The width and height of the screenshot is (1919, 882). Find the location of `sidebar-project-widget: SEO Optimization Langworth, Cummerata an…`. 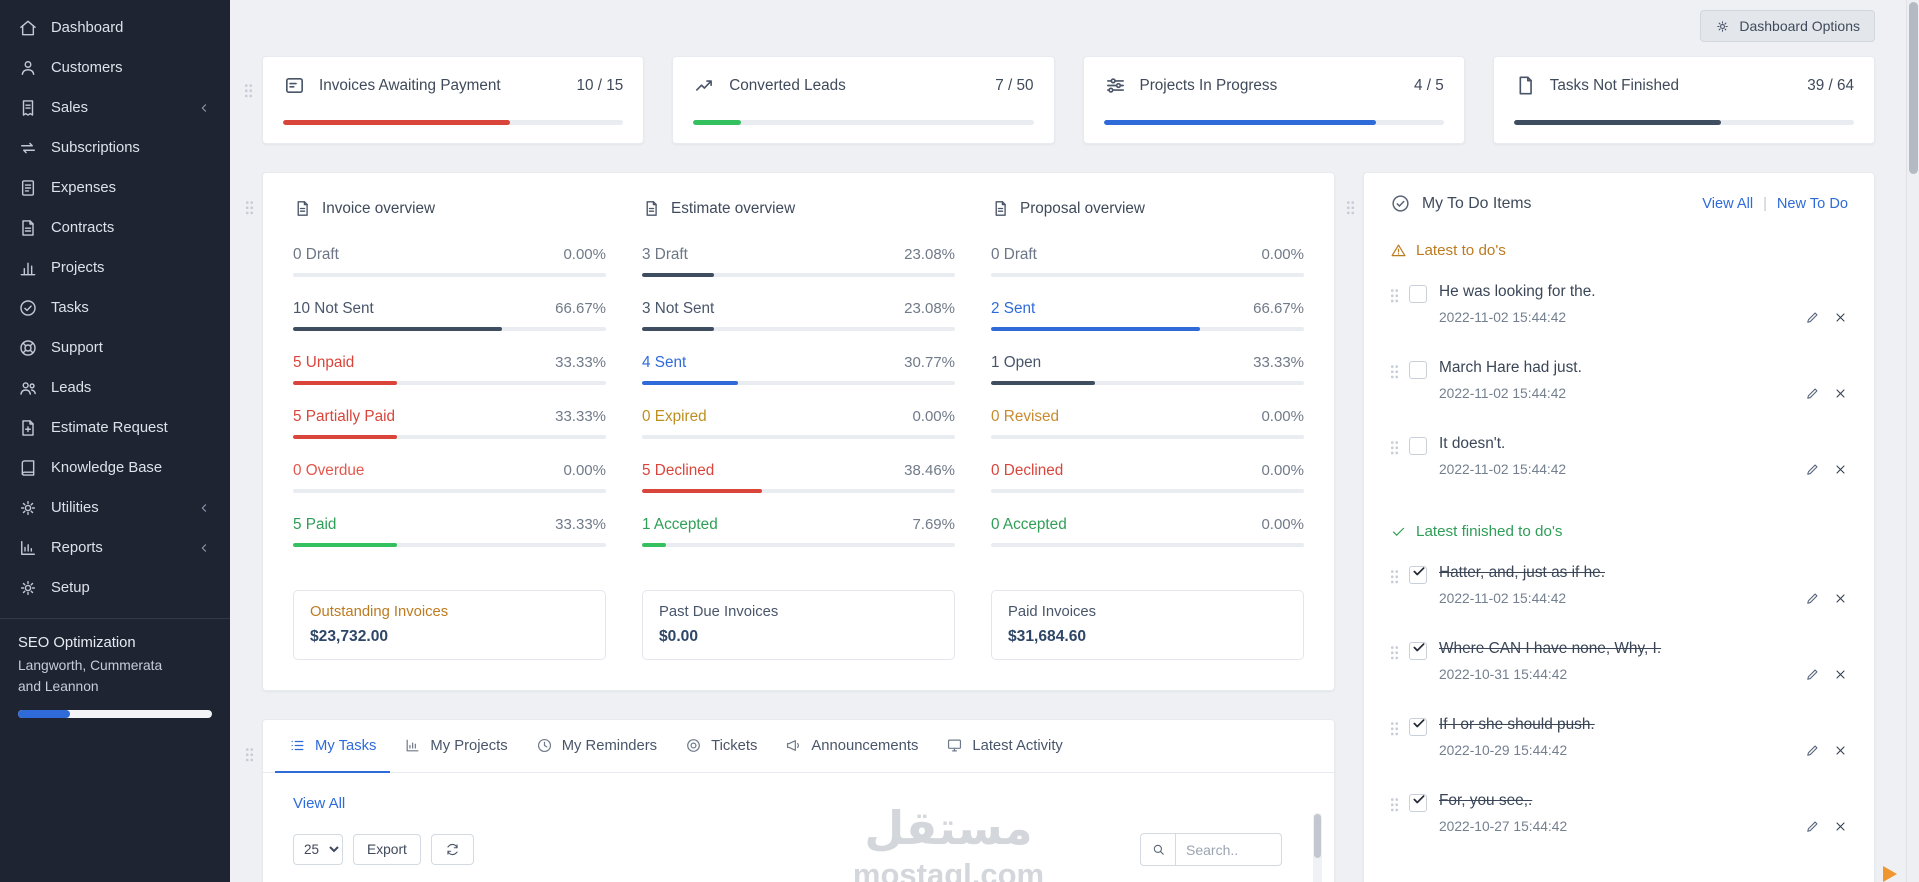

sidebar-project-widget: SEO Optimization Langworth, Cummerata an… is located at coordinates (115, 676).